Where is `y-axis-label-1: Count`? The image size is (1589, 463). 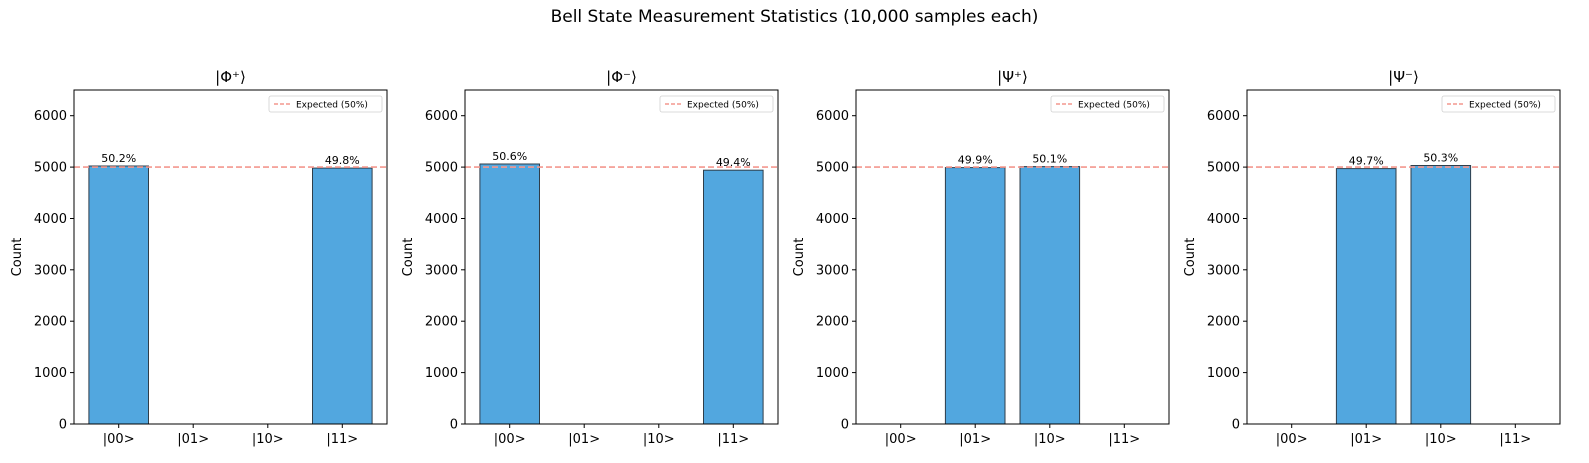
y-axis-label-1: Count is located at coordinates (408, 257).